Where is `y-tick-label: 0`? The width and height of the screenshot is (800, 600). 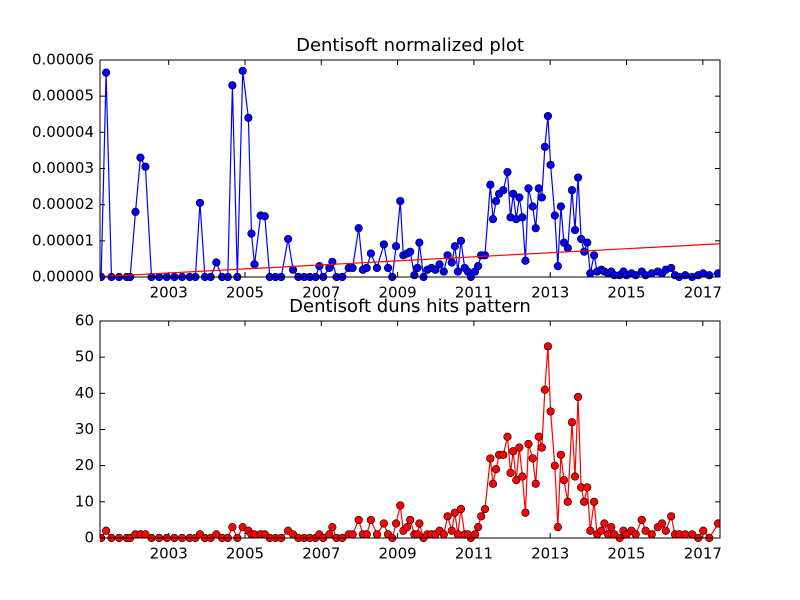 y-tick-label: 0 is located at coordinates (89, 538).